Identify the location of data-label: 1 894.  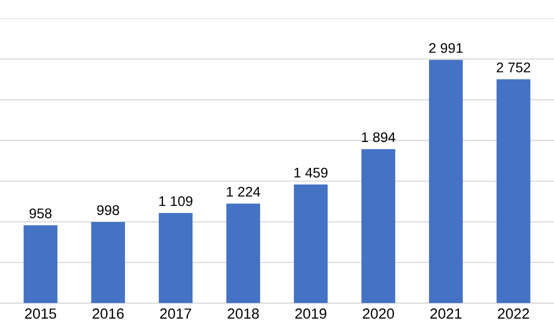
(379, 137).